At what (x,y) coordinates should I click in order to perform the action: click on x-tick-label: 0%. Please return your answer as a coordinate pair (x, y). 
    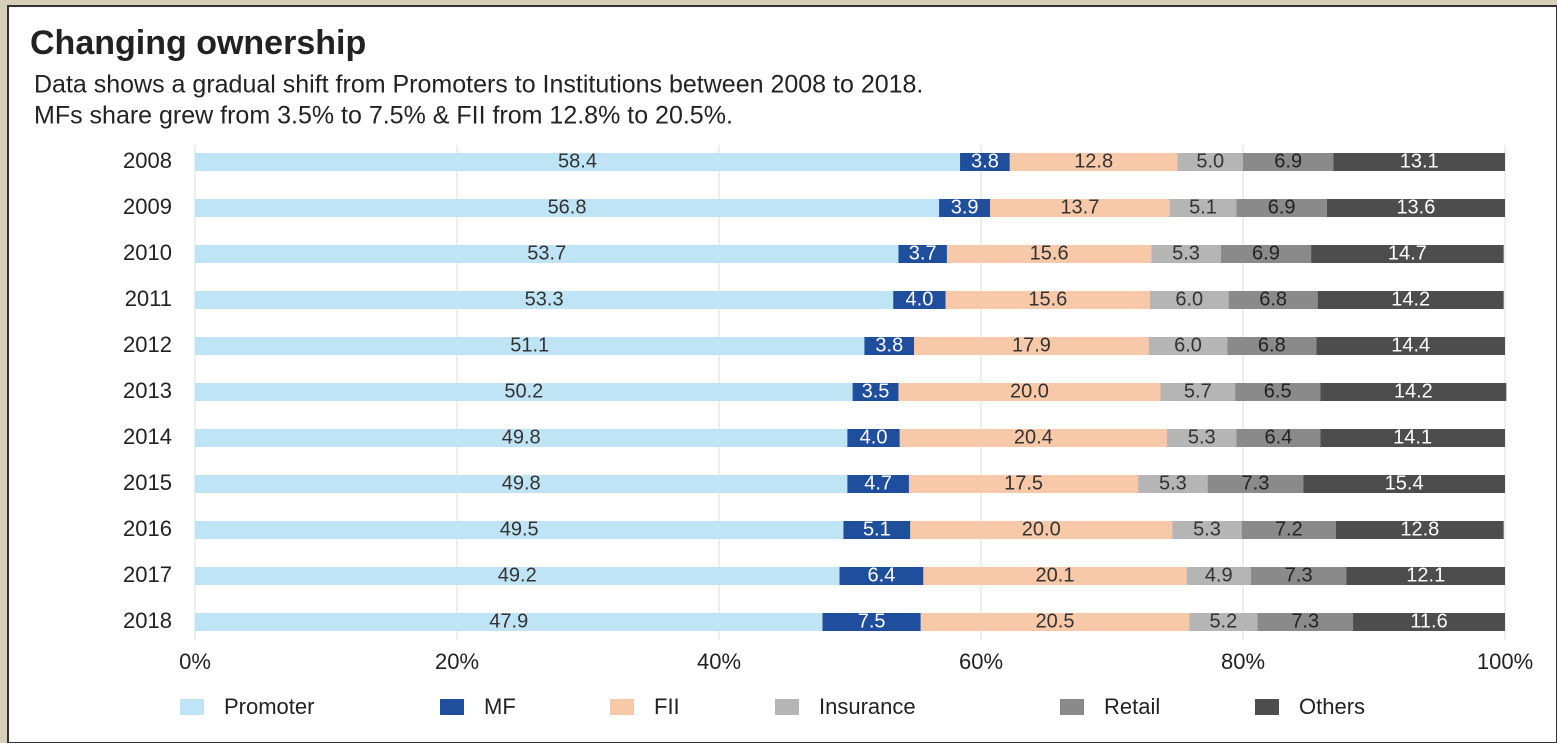
    Looking at the image, I should click on (195, 661).